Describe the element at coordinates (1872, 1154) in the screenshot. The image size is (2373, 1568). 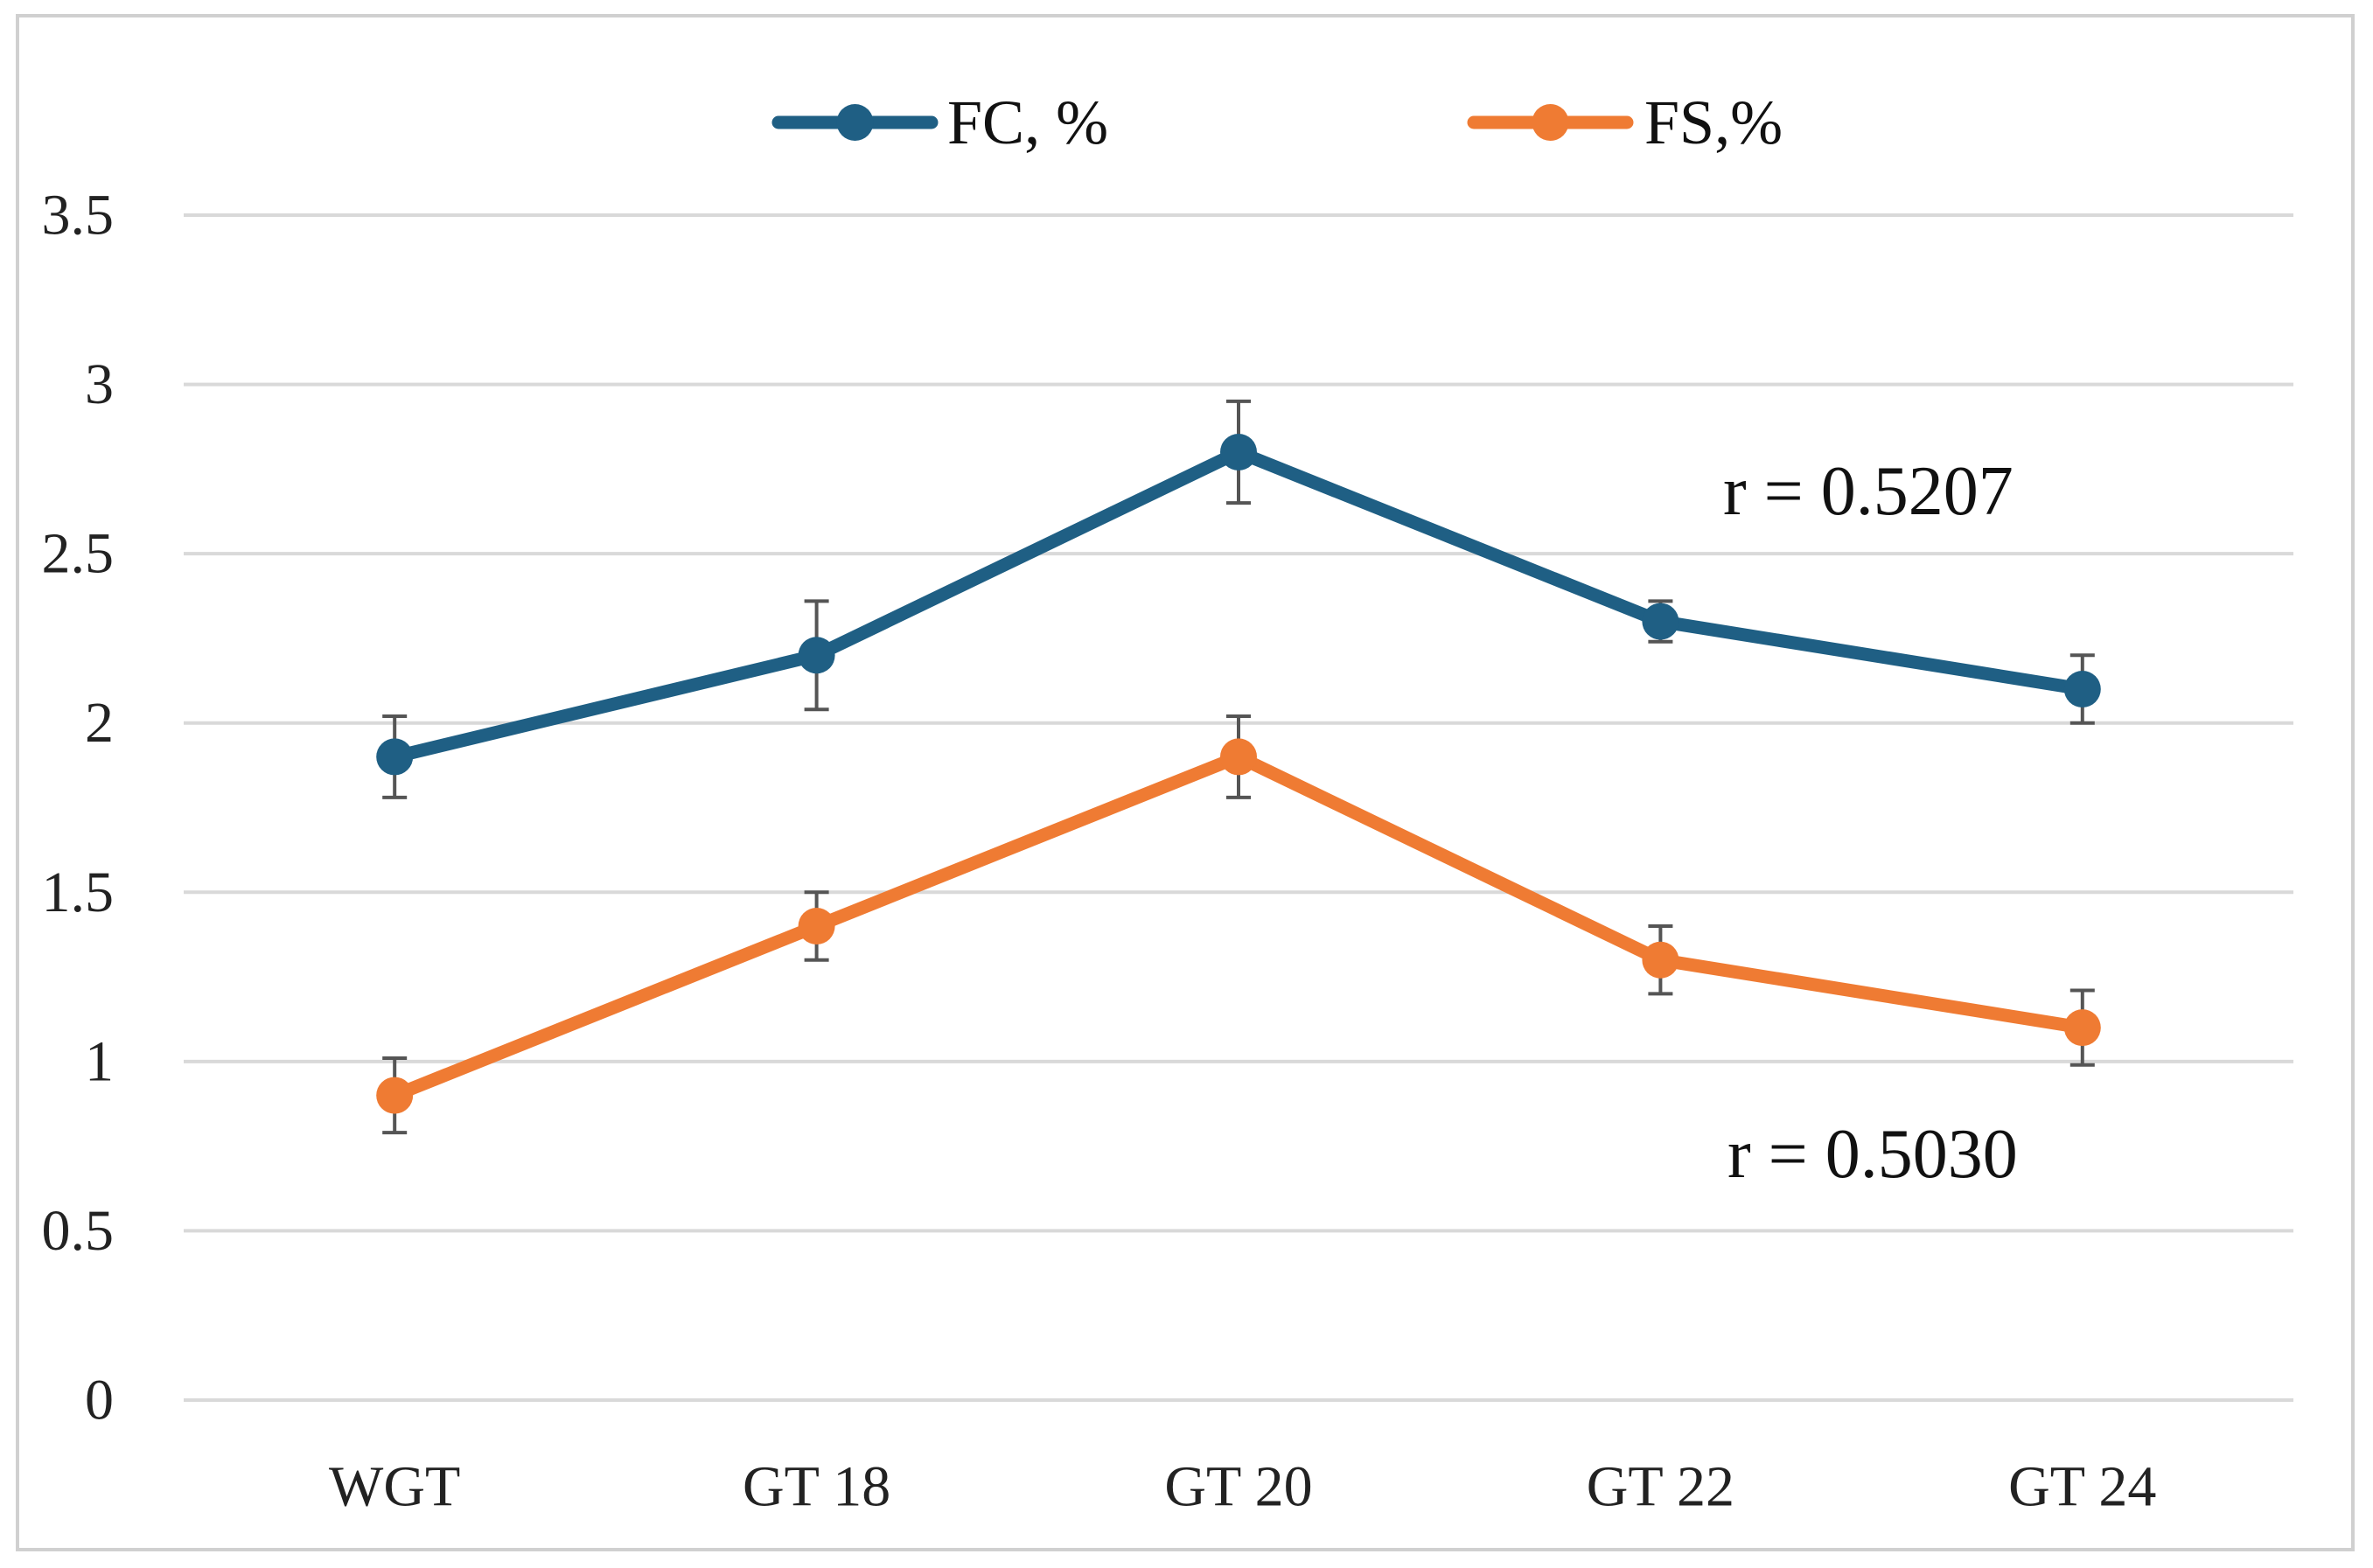
I see `annotation-r-fs: r = 0.5030` at that location.